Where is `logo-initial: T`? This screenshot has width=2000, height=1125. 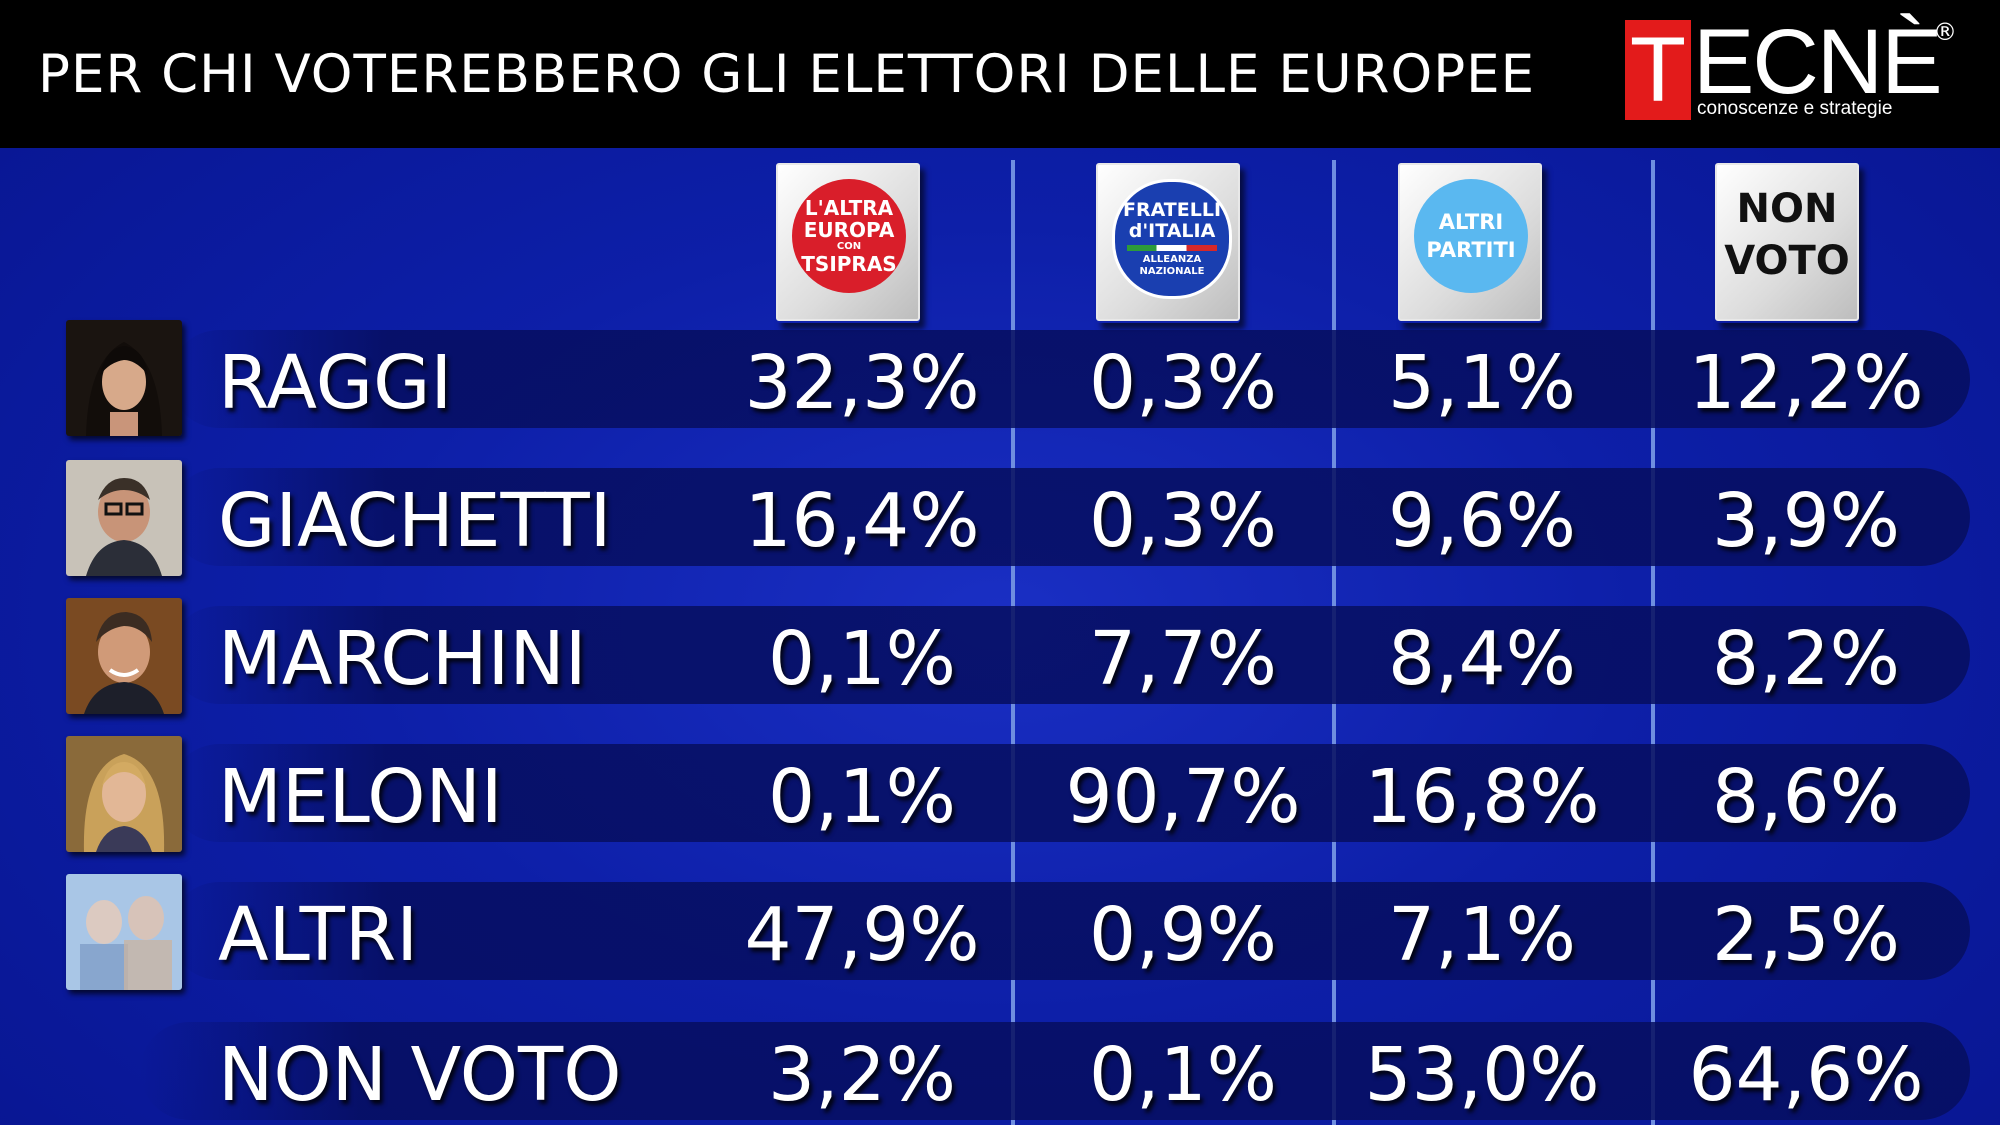 logo-initial: T is located at coordinates (1658, 70).